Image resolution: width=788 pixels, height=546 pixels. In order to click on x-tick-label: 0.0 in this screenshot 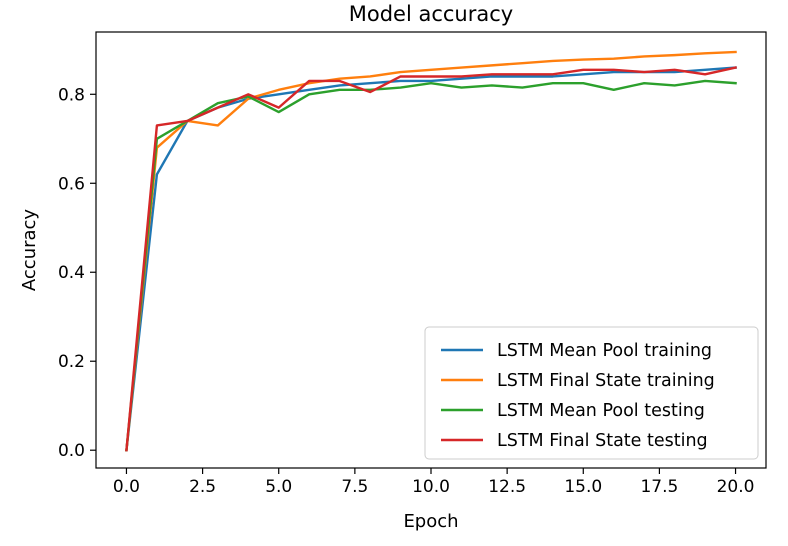, I will do `click(126, 487)`.